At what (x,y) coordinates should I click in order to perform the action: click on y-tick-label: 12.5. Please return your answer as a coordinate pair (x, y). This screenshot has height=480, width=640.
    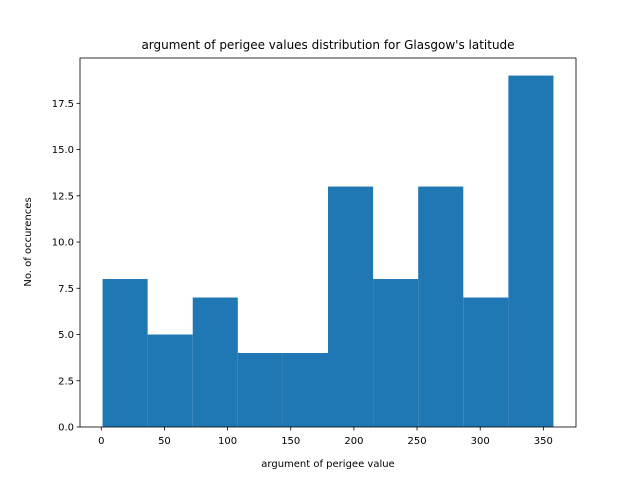
    Looking at the image, I should click on (63, 196).